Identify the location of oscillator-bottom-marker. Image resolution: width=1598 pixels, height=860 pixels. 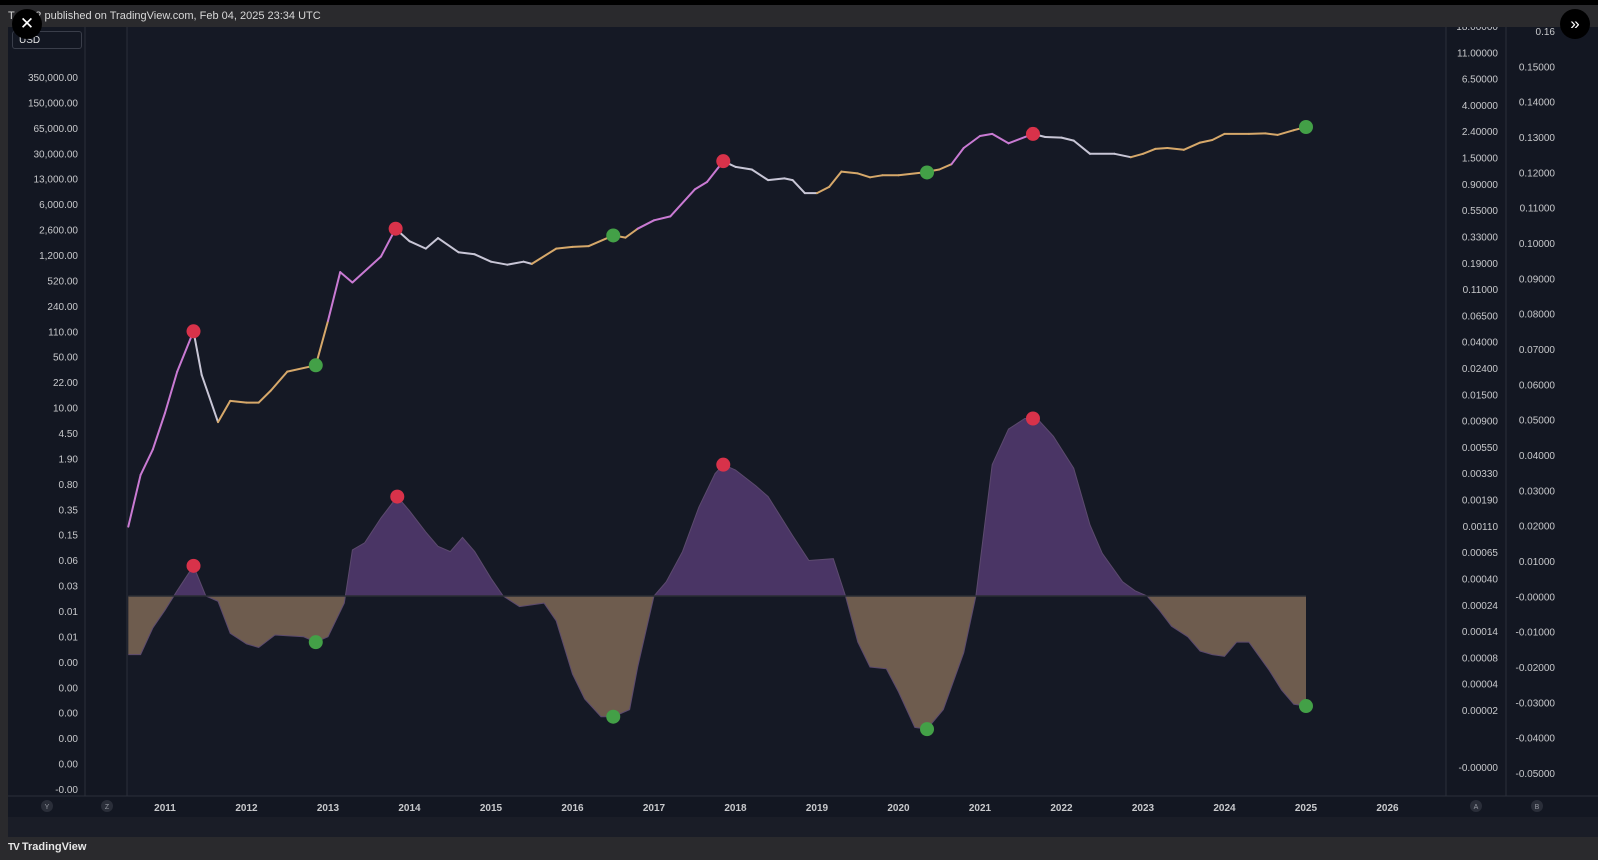
(1306, 706).